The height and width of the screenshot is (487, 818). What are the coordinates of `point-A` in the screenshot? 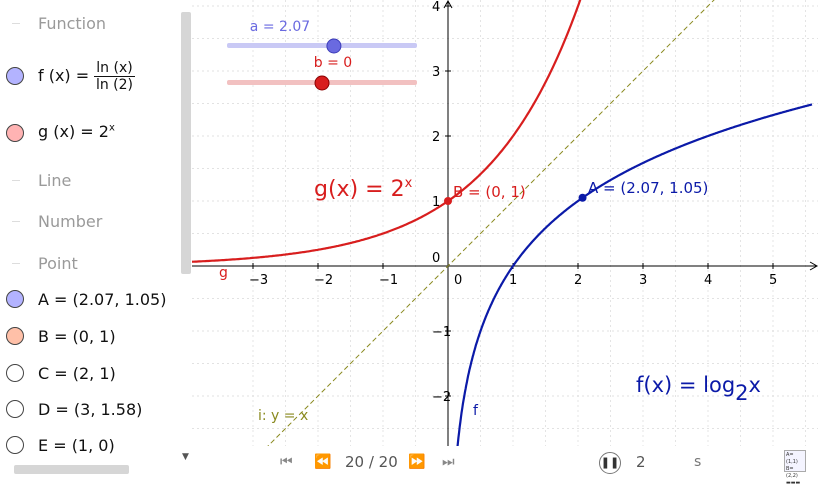 It's located at (582, 197).